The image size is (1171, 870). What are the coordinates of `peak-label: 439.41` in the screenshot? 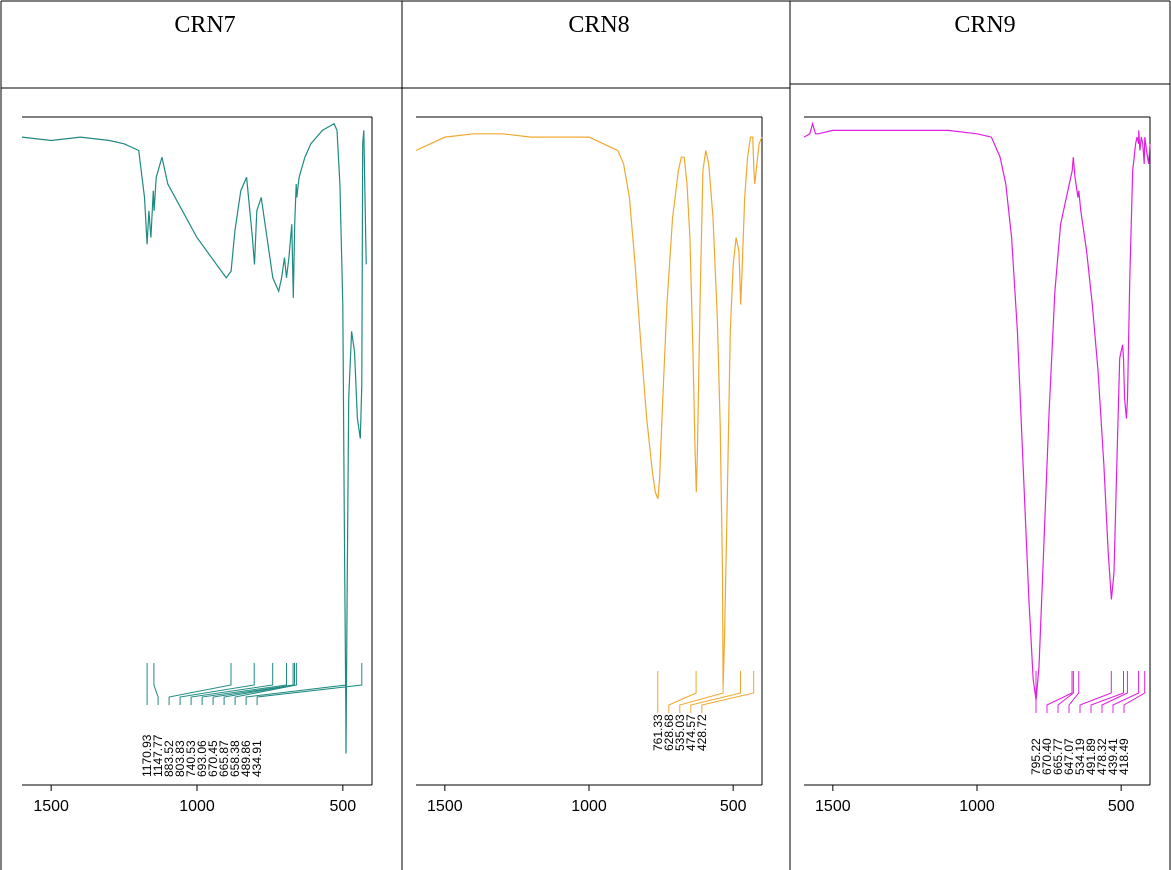 It's located at (1113, 756).